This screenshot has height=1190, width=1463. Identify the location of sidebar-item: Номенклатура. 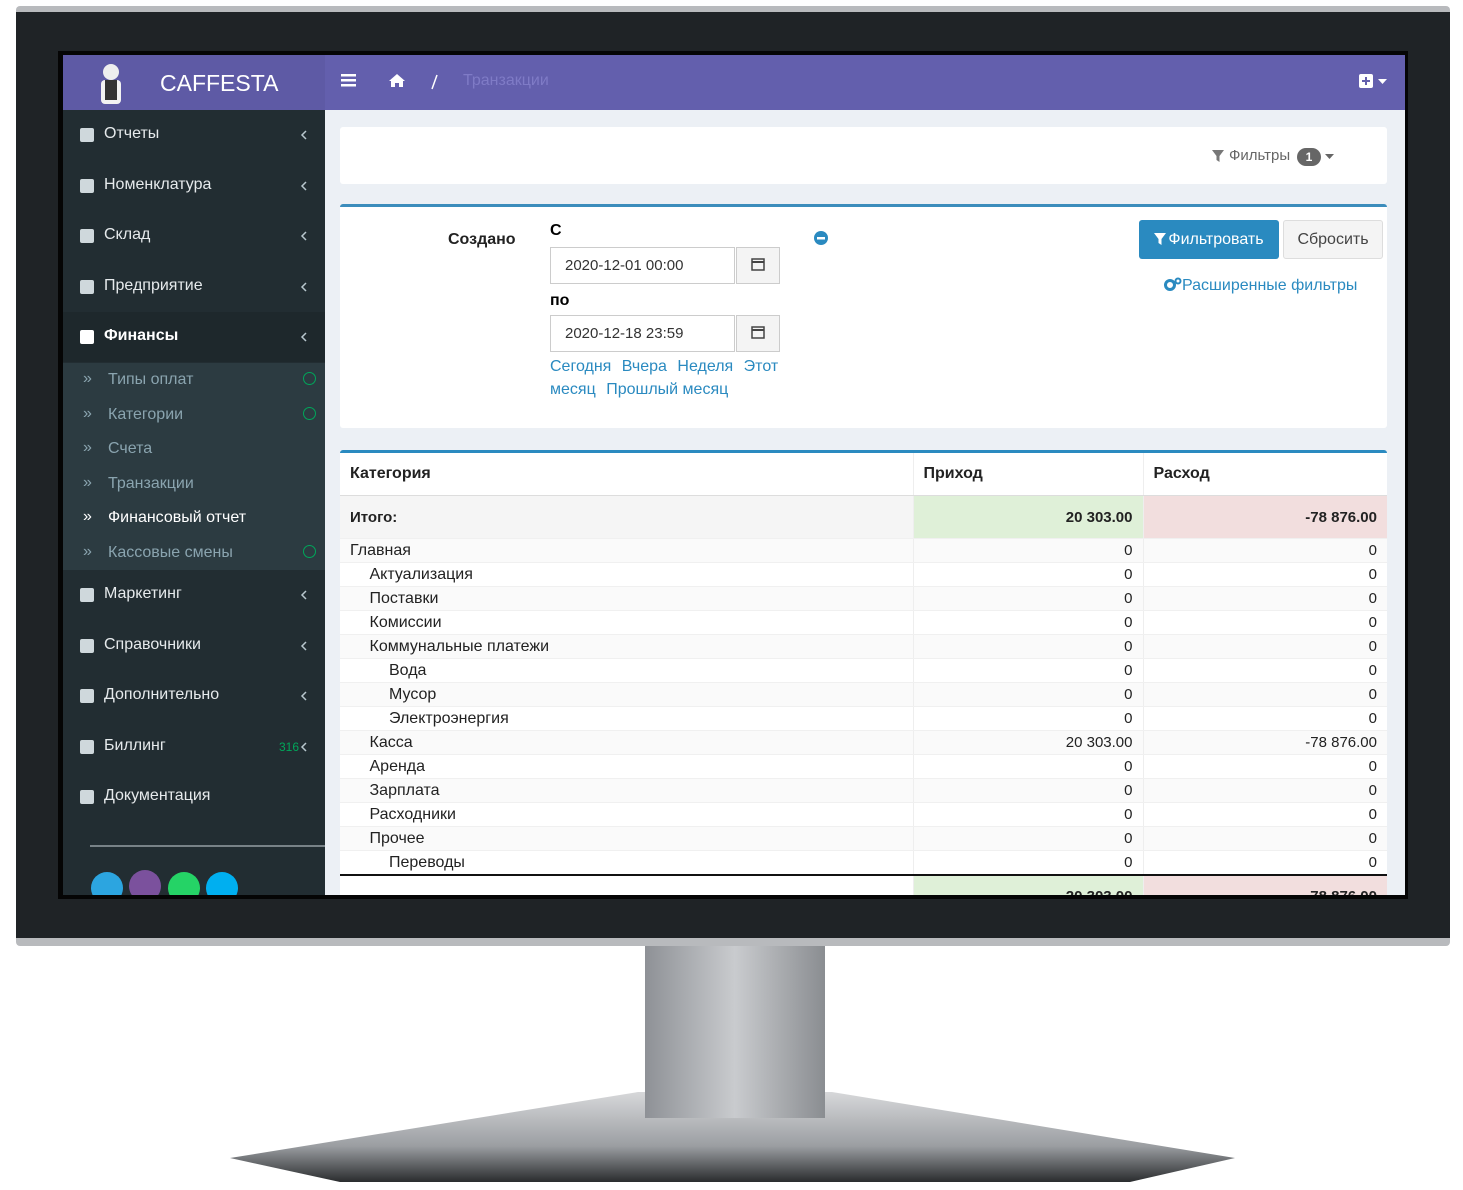
(194, 186).